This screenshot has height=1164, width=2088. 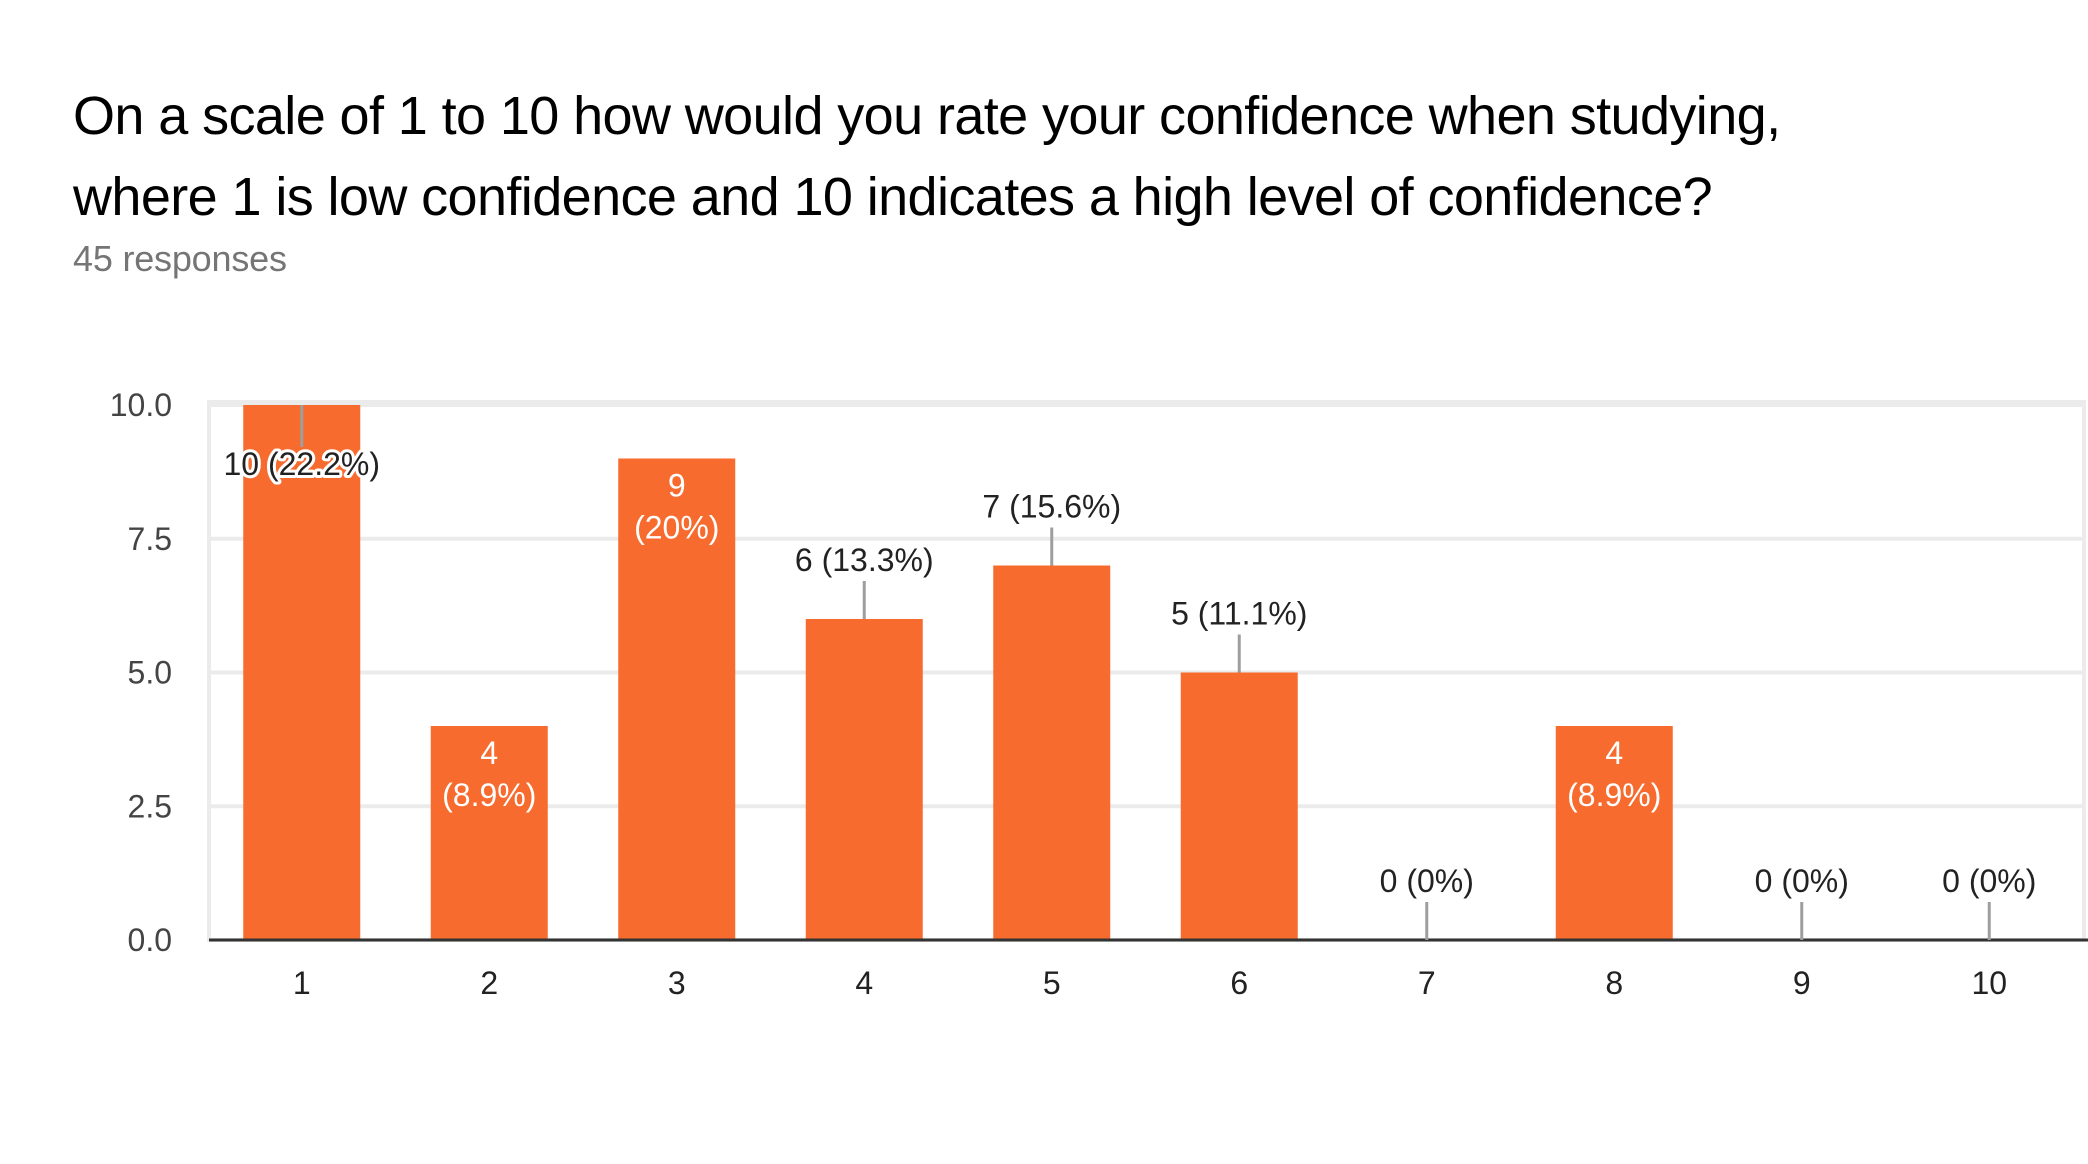 What do you see at coordinates (1427, 983) in the screenshot?
I see `x-tick-label: 7` at bounding box center [1427, 983].